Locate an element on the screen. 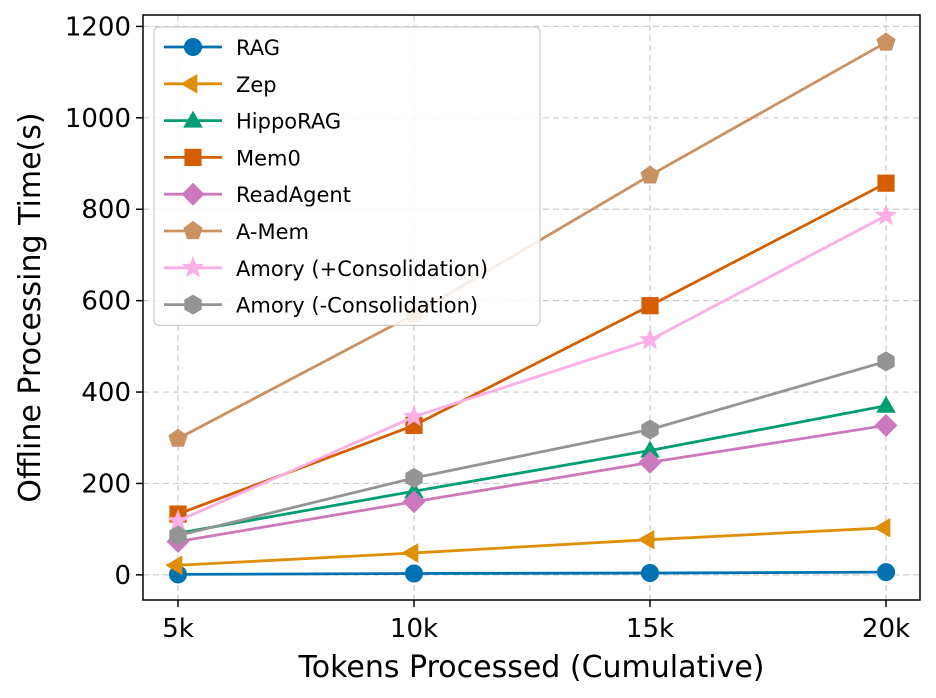 This screenshot has width=936, height=698. series-zep is located at coordinates (528, 546).